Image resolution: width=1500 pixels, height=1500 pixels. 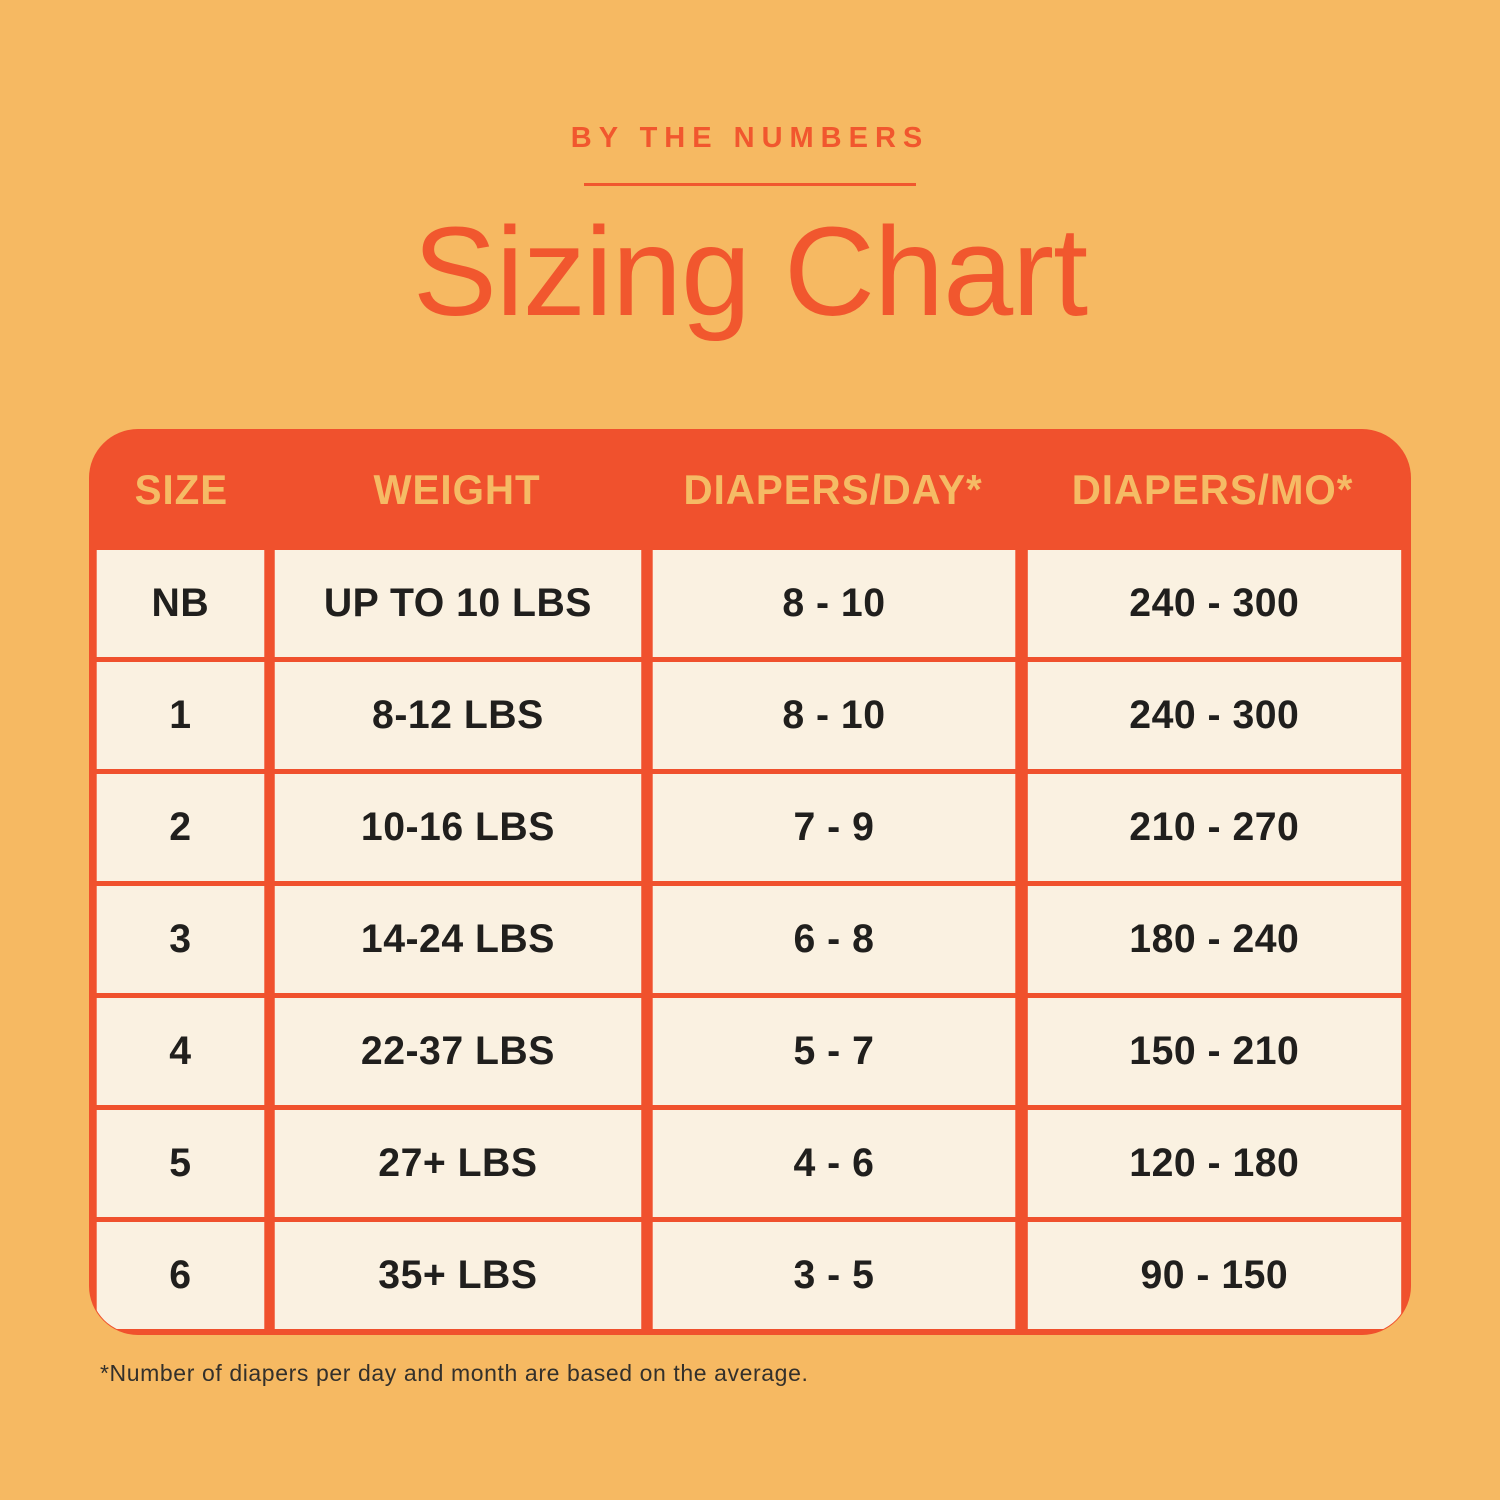 I want to click on cell-size: 5, so click(x=180, y=1164).